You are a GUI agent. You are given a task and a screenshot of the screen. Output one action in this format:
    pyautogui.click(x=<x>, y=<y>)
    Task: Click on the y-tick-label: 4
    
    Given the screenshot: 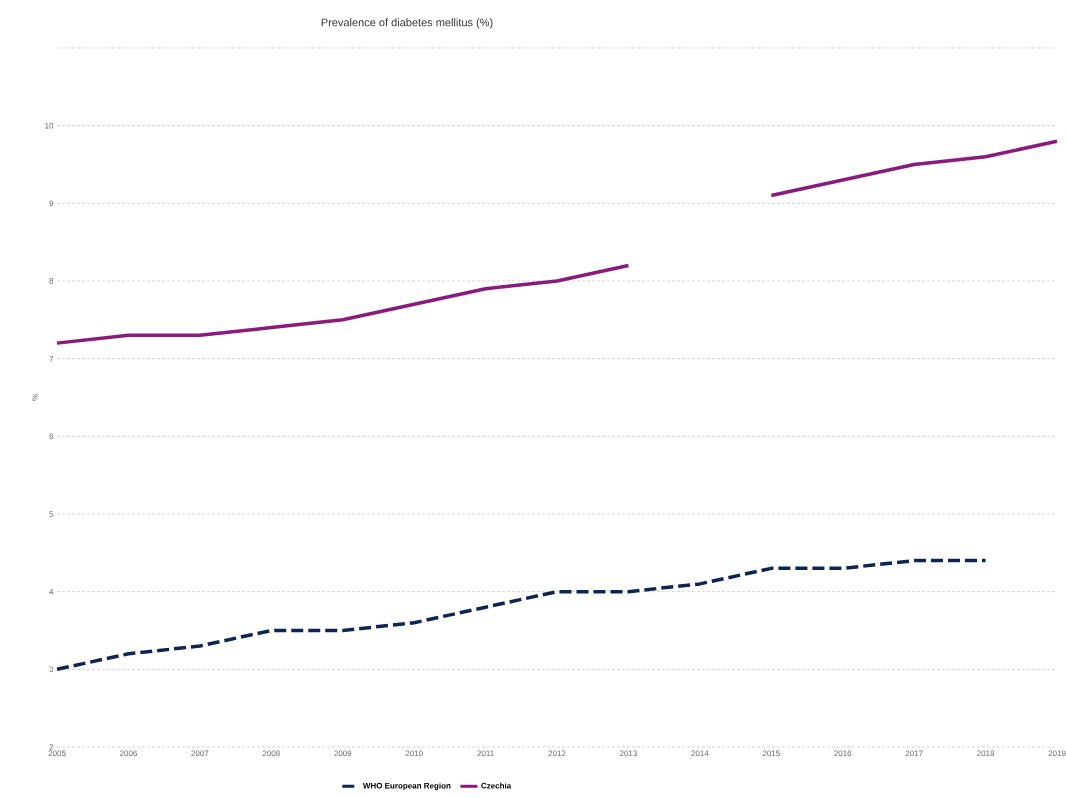 What is the action you would take?
    pyautogui.click(x=51, y=591)
    